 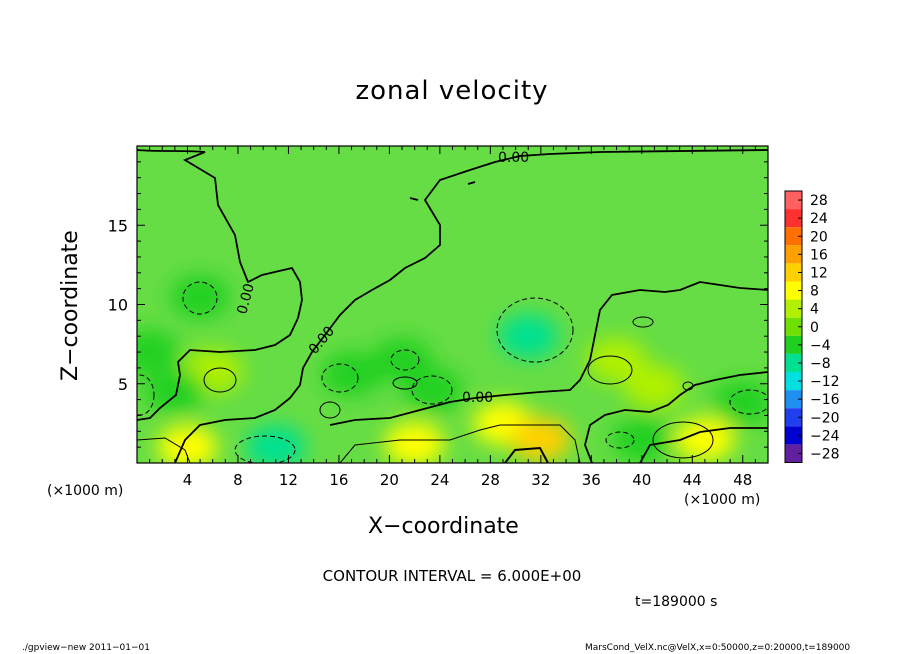 I want to click on colorbar-label: 12, so click(x=819, y=273).